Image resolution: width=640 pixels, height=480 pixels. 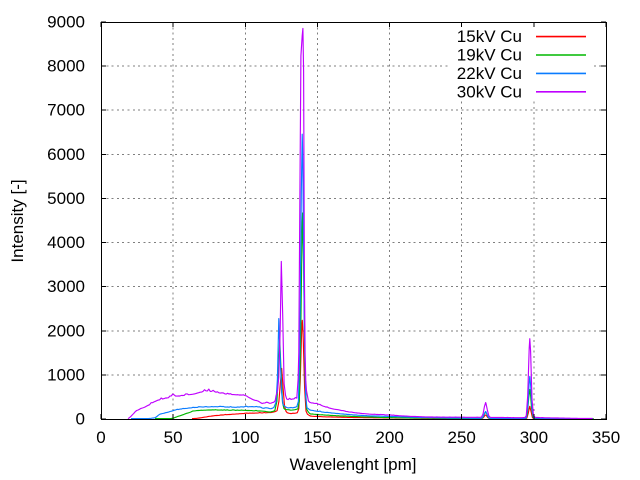 I want to click on svg-text: 30kV Cu, so click(x=489, y=91).